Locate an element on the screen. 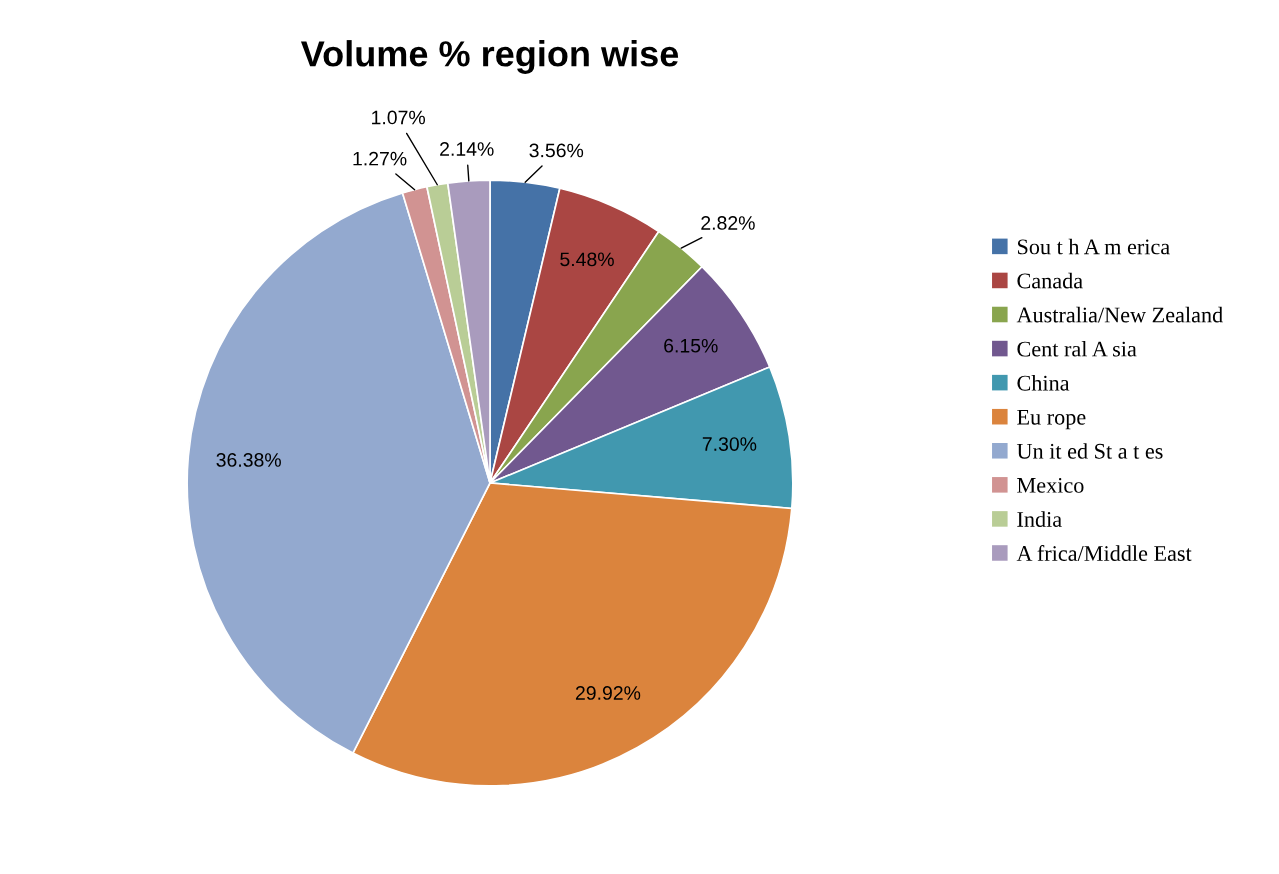 This screenshot has width=1279, height=874. legend-label: Cent ral A sia is located at coordinates (1077, 348).